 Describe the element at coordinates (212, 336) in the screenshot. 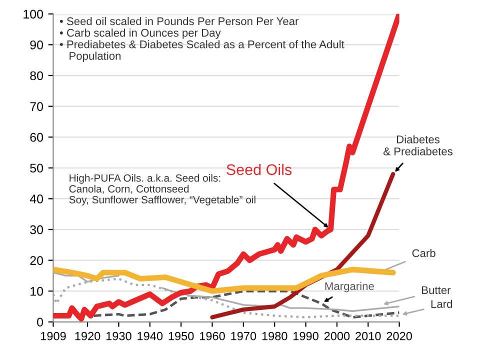

I see `x-tick-label: 1960` at that location.